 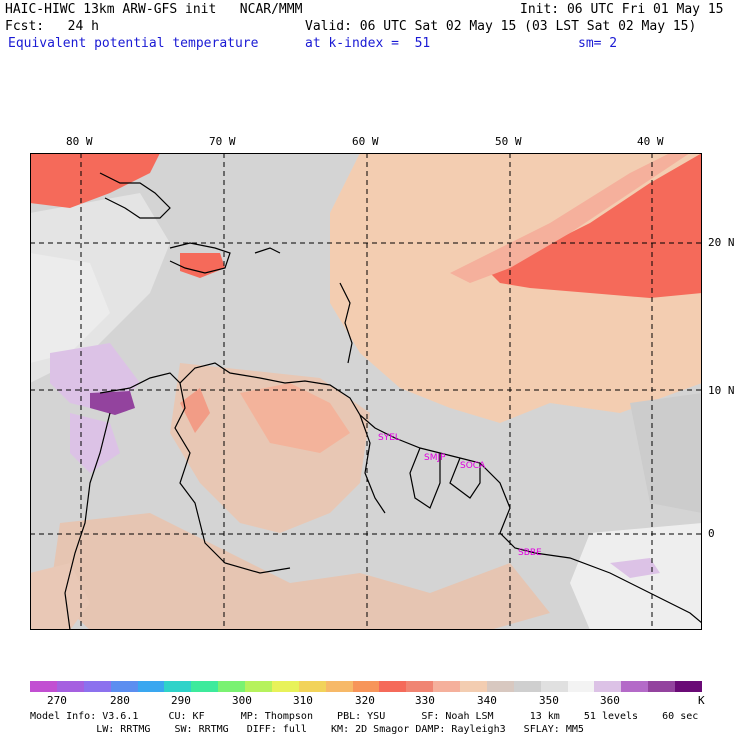 I want to click on tan-patch-southwest, so click(x=60, y=596).